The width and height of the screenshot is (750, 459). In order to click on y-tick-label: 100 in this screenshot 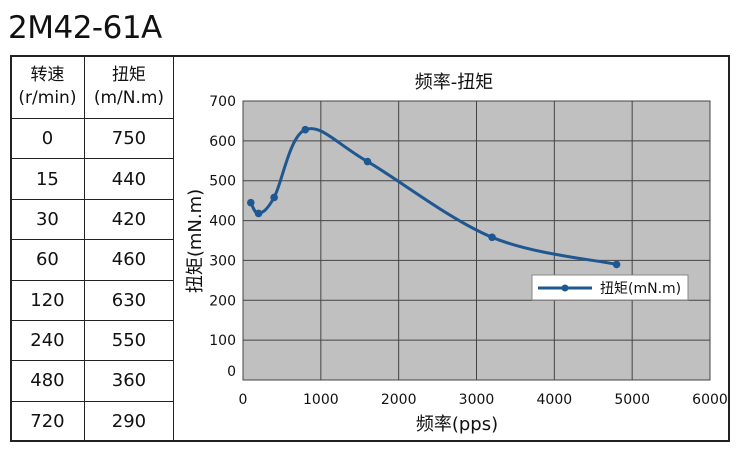, I will do `click(222, 341)`.